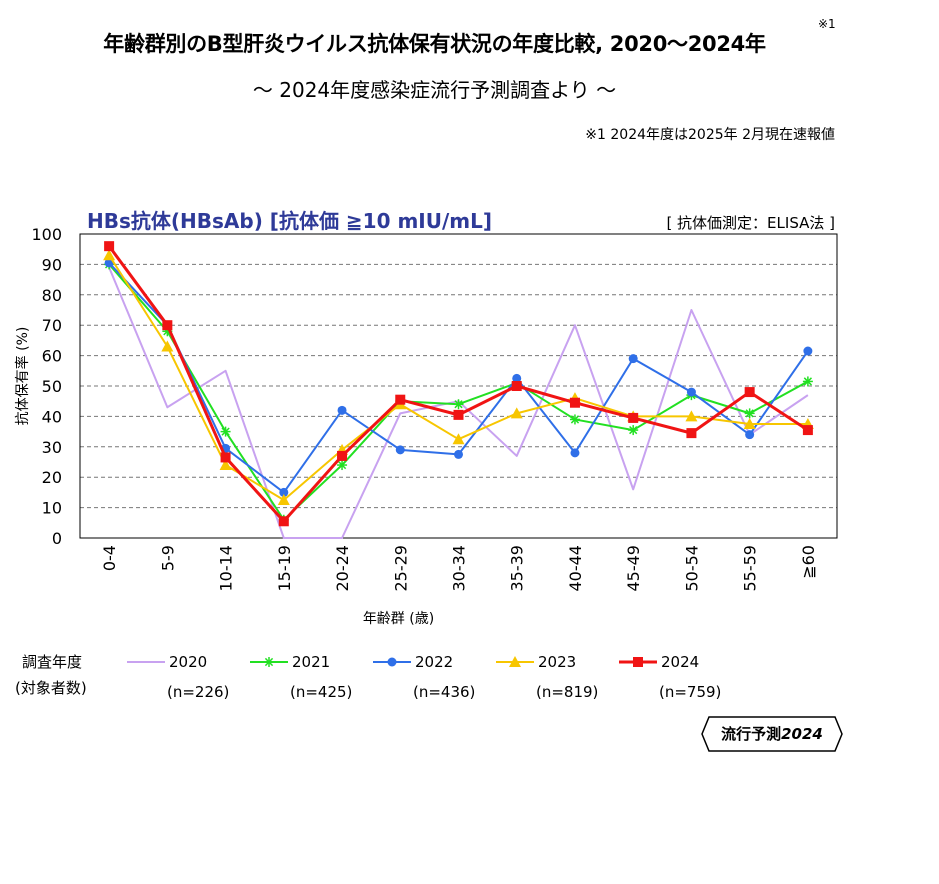  What do you see at coordinates (802, 734) in the screenshot?
I see `badge-year-text: 2024` at bounding box center [802, 734].